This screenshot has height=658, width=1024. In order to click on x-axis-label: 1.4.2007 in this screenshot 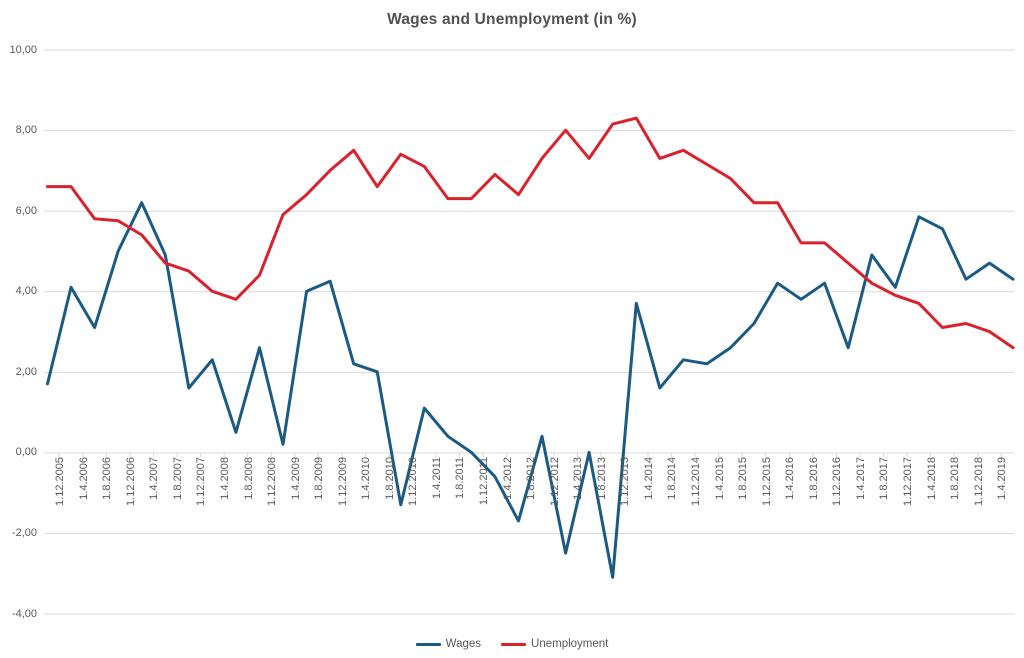, I will do `click(154, 478)`.